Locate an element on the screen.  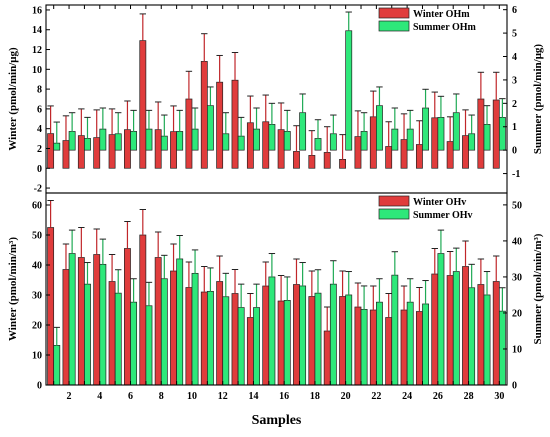
left-axis-bottom: 0 10 20 30 40 50 60 is located at coordinates (41, 296).